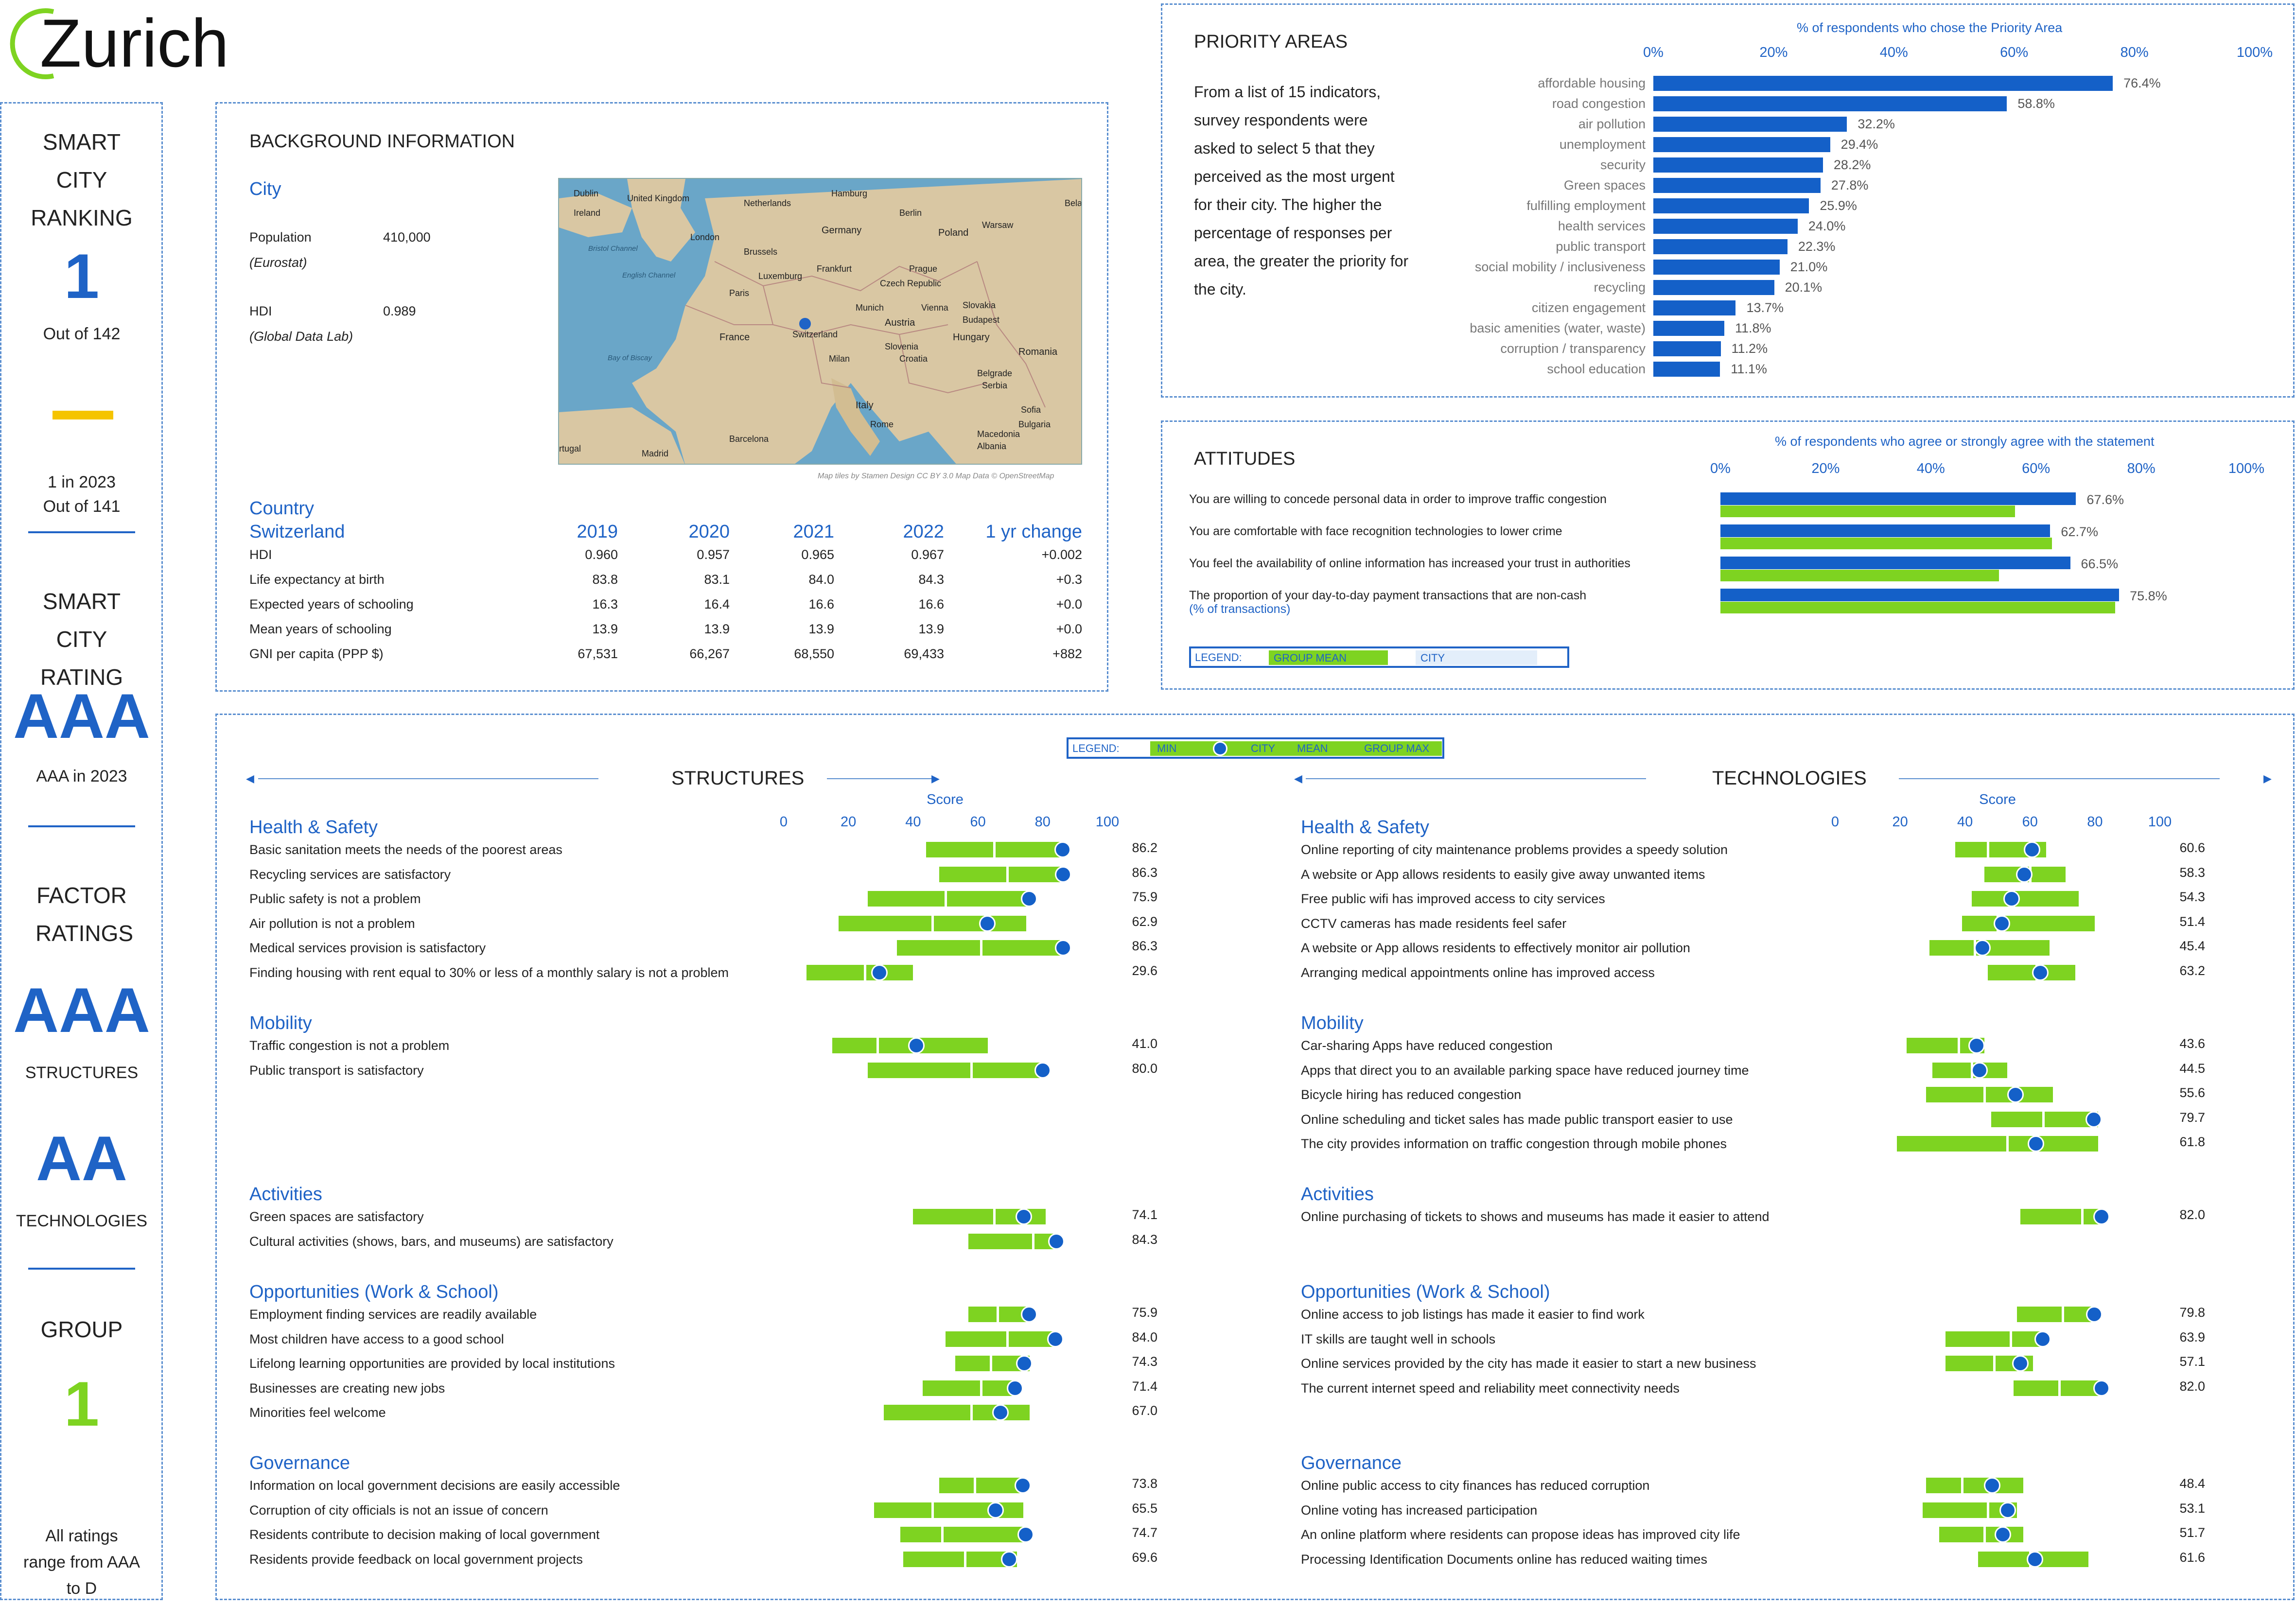 Image resolution: width=2296 pixels, height=1623 pixels. What do you see at coordinates (1476, 778) in the screenshot?
I see `technologies-arrow-line` at bounding box center [1476, 778].